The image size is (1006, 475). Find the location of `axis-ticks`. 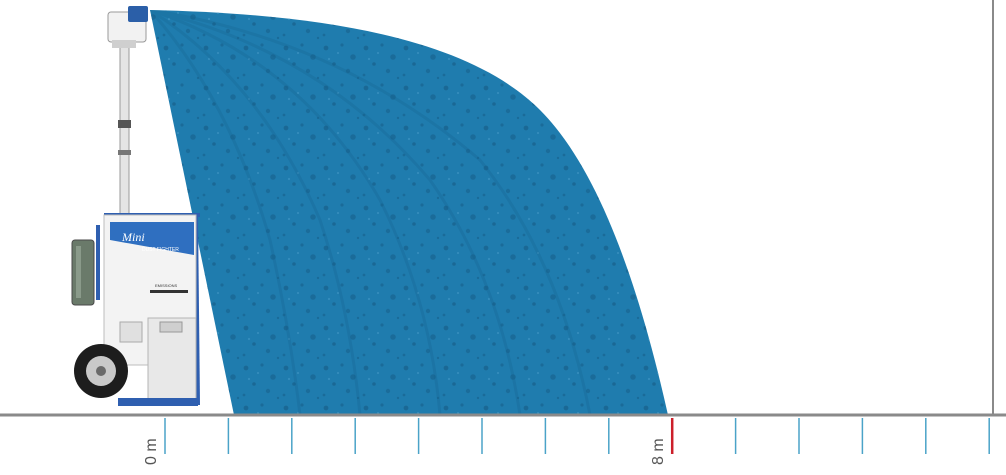

axis-ticks is located at coordinates (577, 436).